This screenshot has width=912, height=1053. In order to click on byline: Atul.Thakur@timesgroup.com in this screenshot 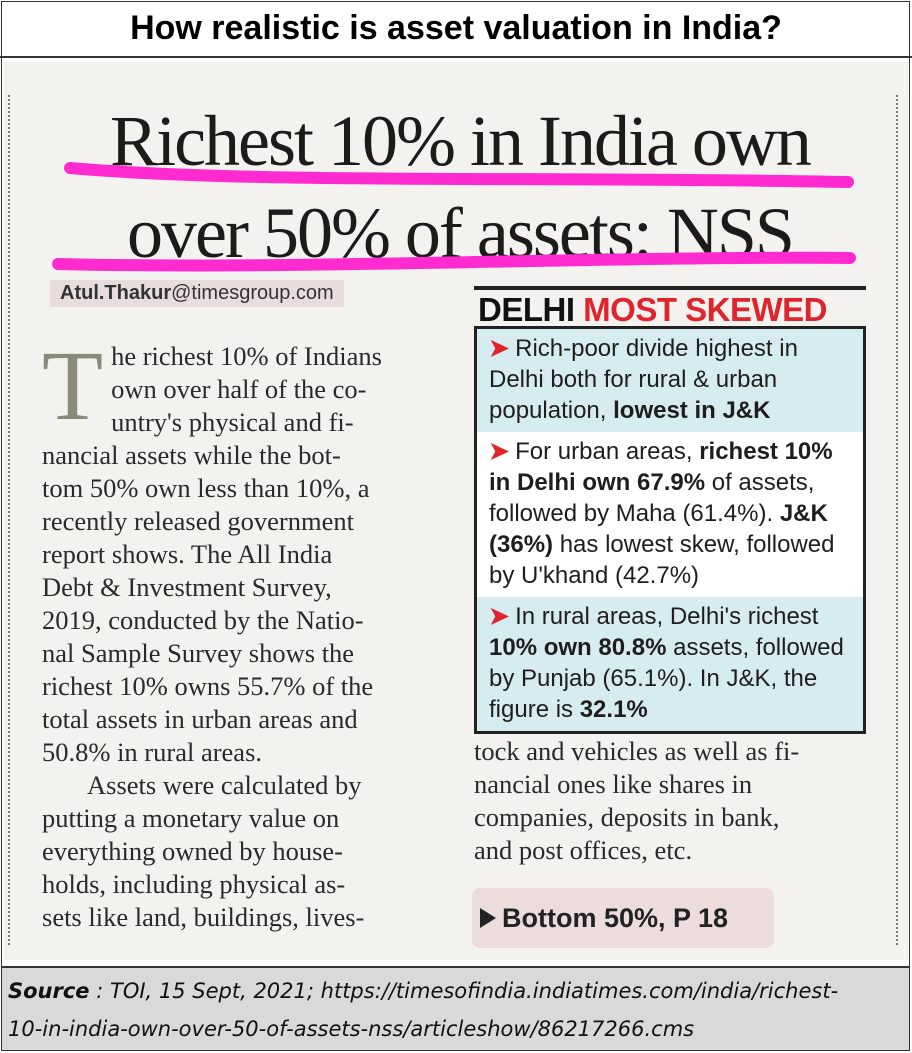, I will do `click(197, 293)`.